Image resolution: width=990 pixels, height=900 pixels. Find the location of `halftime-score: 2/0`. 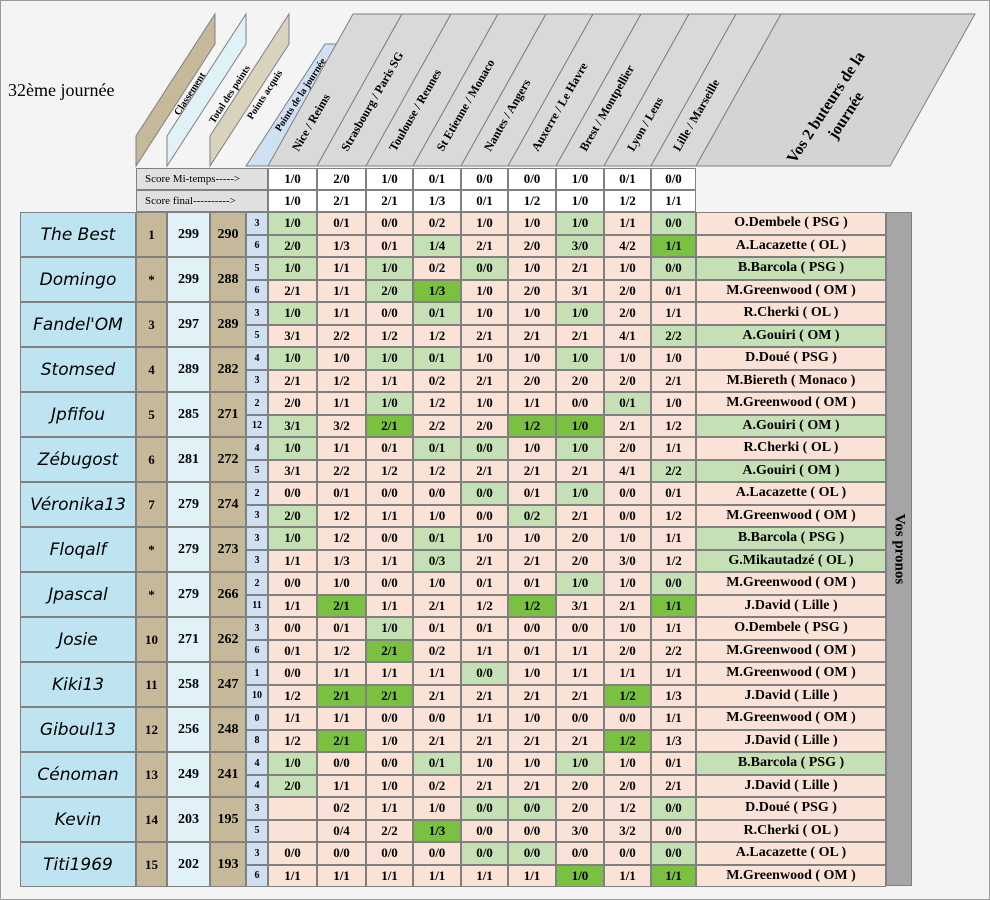

halftime-score: 2/0 is located at coordinates (341, 179).